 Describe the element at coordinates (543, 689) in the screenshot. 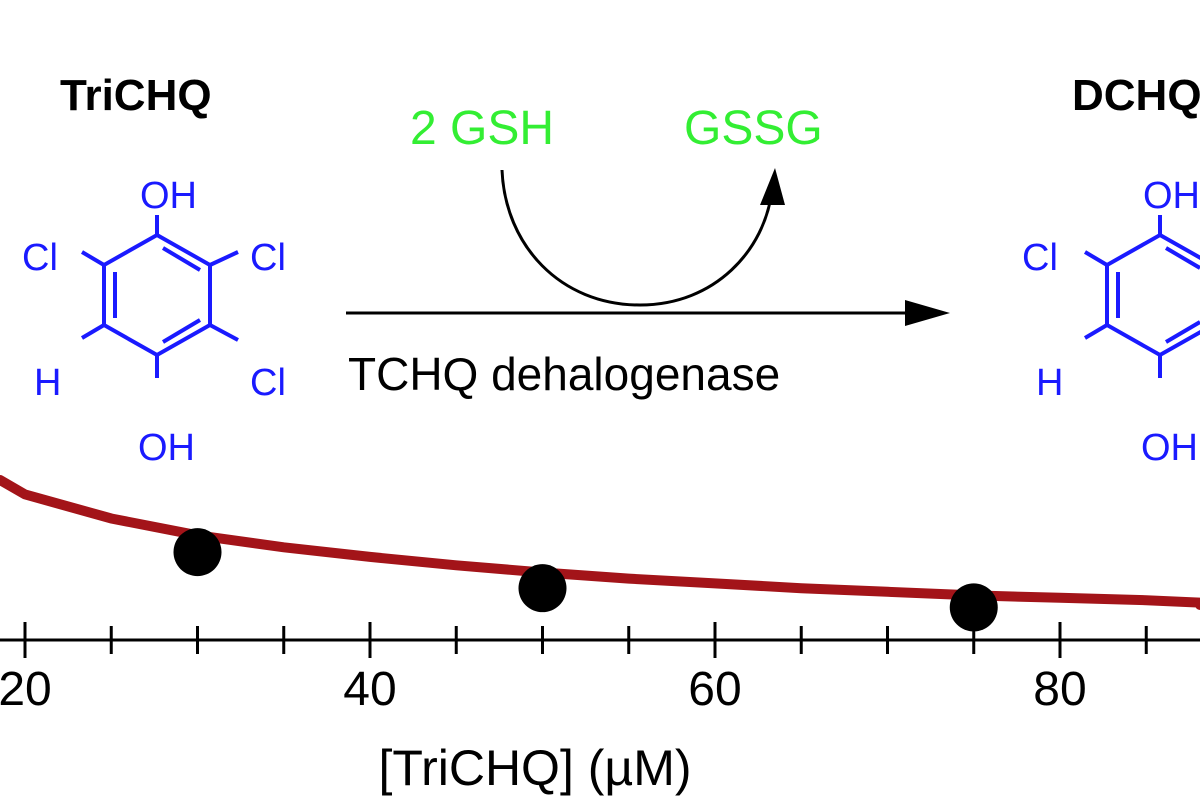

I see `x-axis-tick-labels: 20 40 60 80` at that location.